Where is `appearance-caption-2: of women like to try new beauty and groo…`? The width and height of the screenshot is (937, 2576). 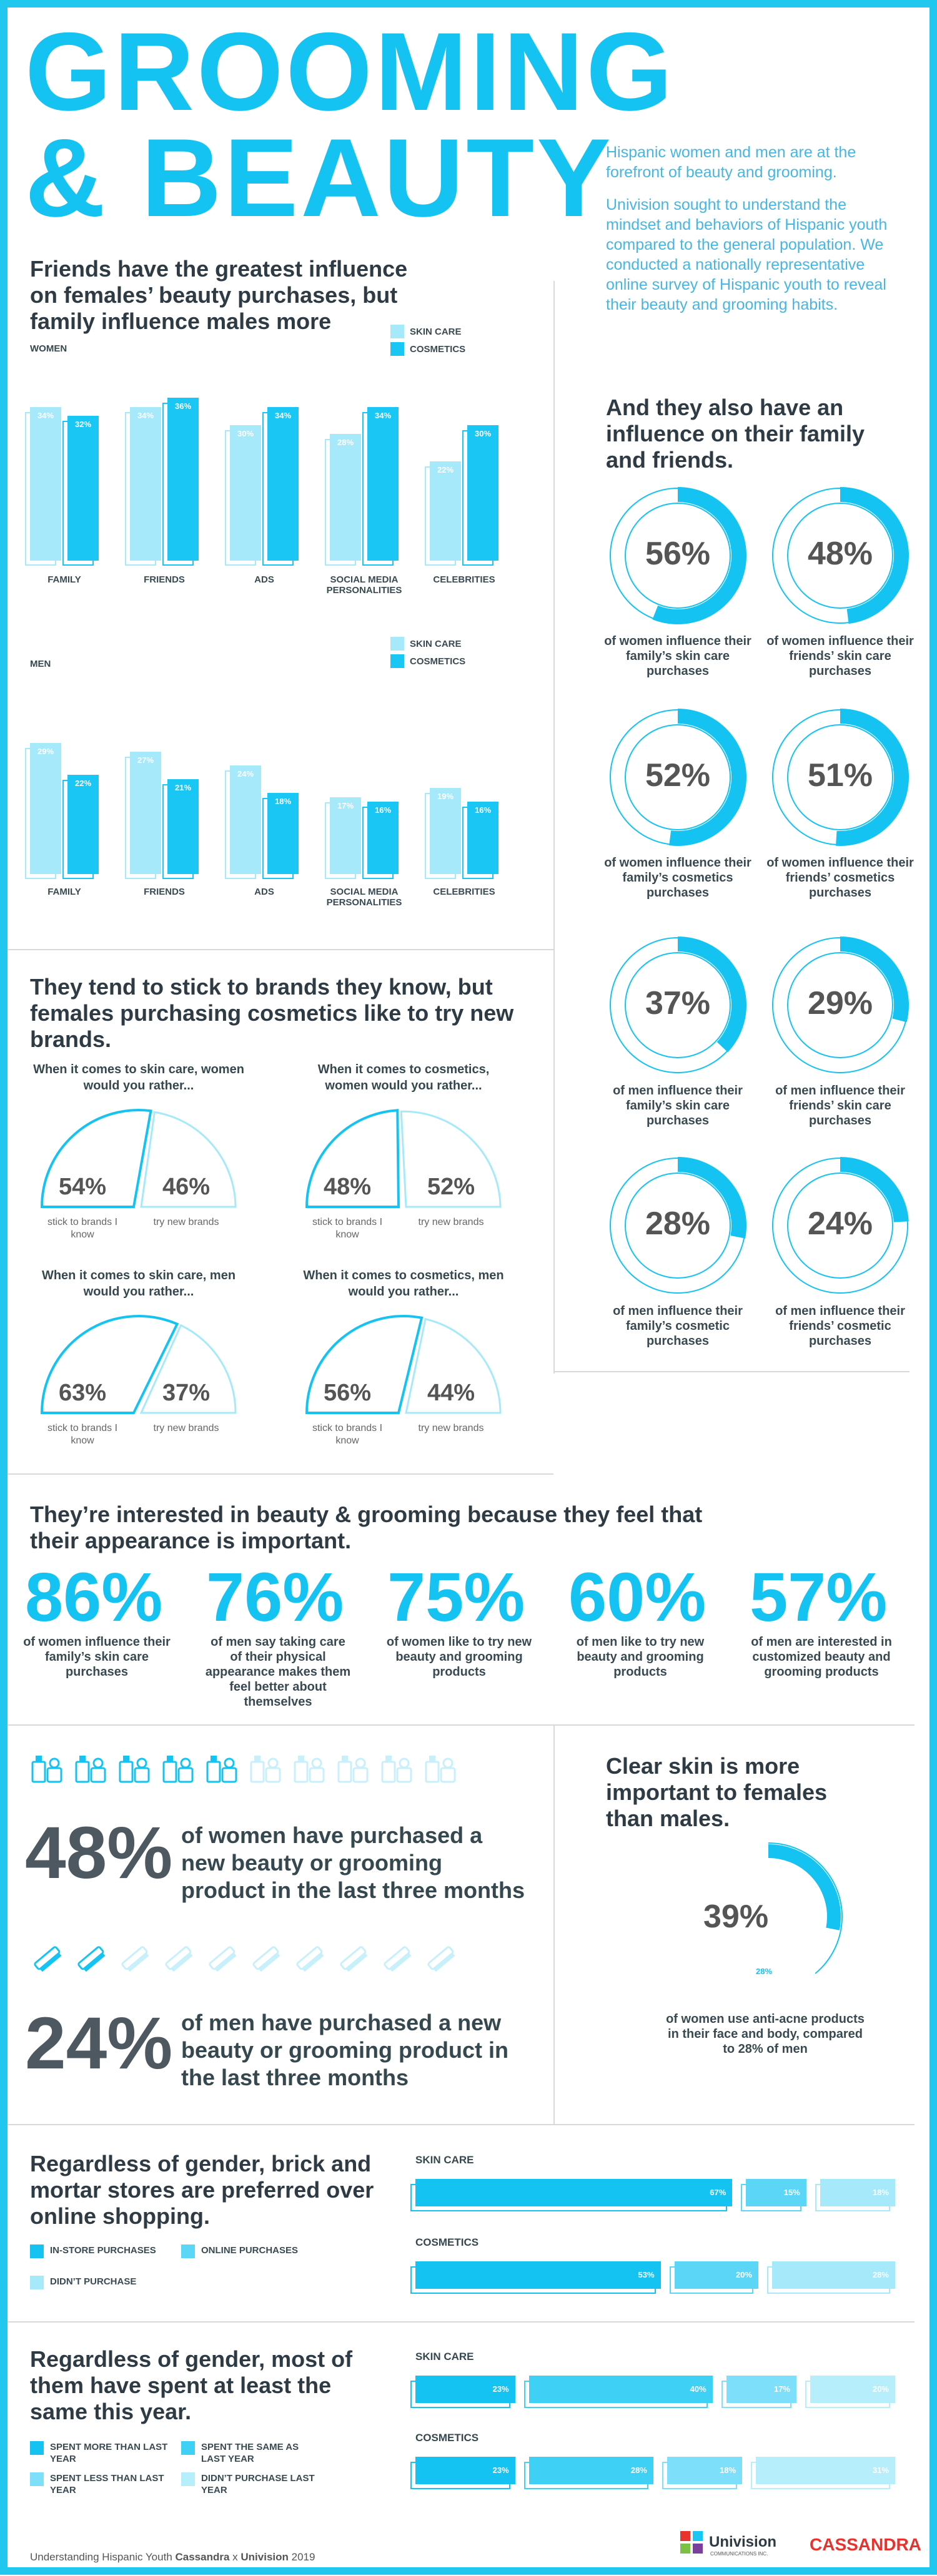
appearance-caption-2: of women like to try new beauty and groo… is located at coordinates (459, 1657).